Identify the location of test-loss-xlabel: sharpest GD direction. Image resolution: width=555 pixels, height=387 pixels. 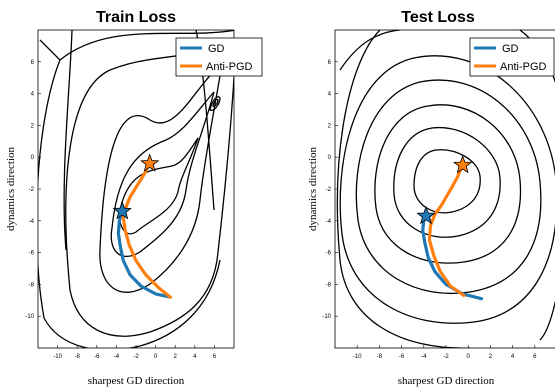
(446, 381).